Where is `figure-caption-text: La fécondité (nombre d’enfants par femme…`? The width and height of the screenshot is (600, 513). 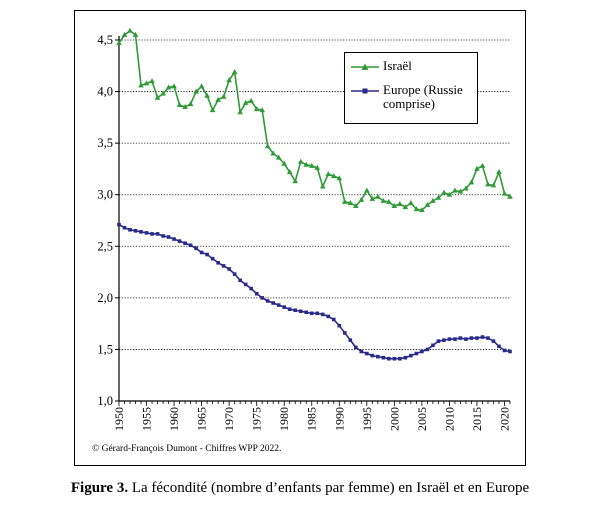 figure-caption-text: La fécondité (nombre d’enfants par femme… is located at coordinates (329, 488).